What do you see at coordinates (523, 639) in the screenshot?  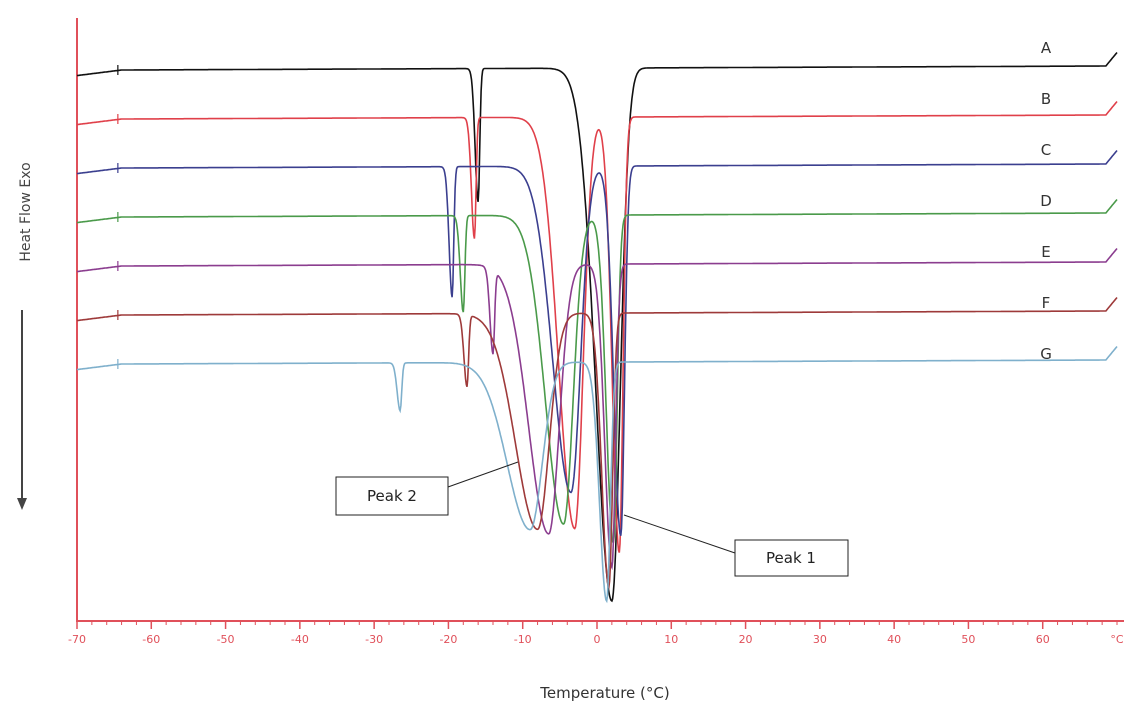 I see `x-tick-label: -10` at bounding box center [523, 639].